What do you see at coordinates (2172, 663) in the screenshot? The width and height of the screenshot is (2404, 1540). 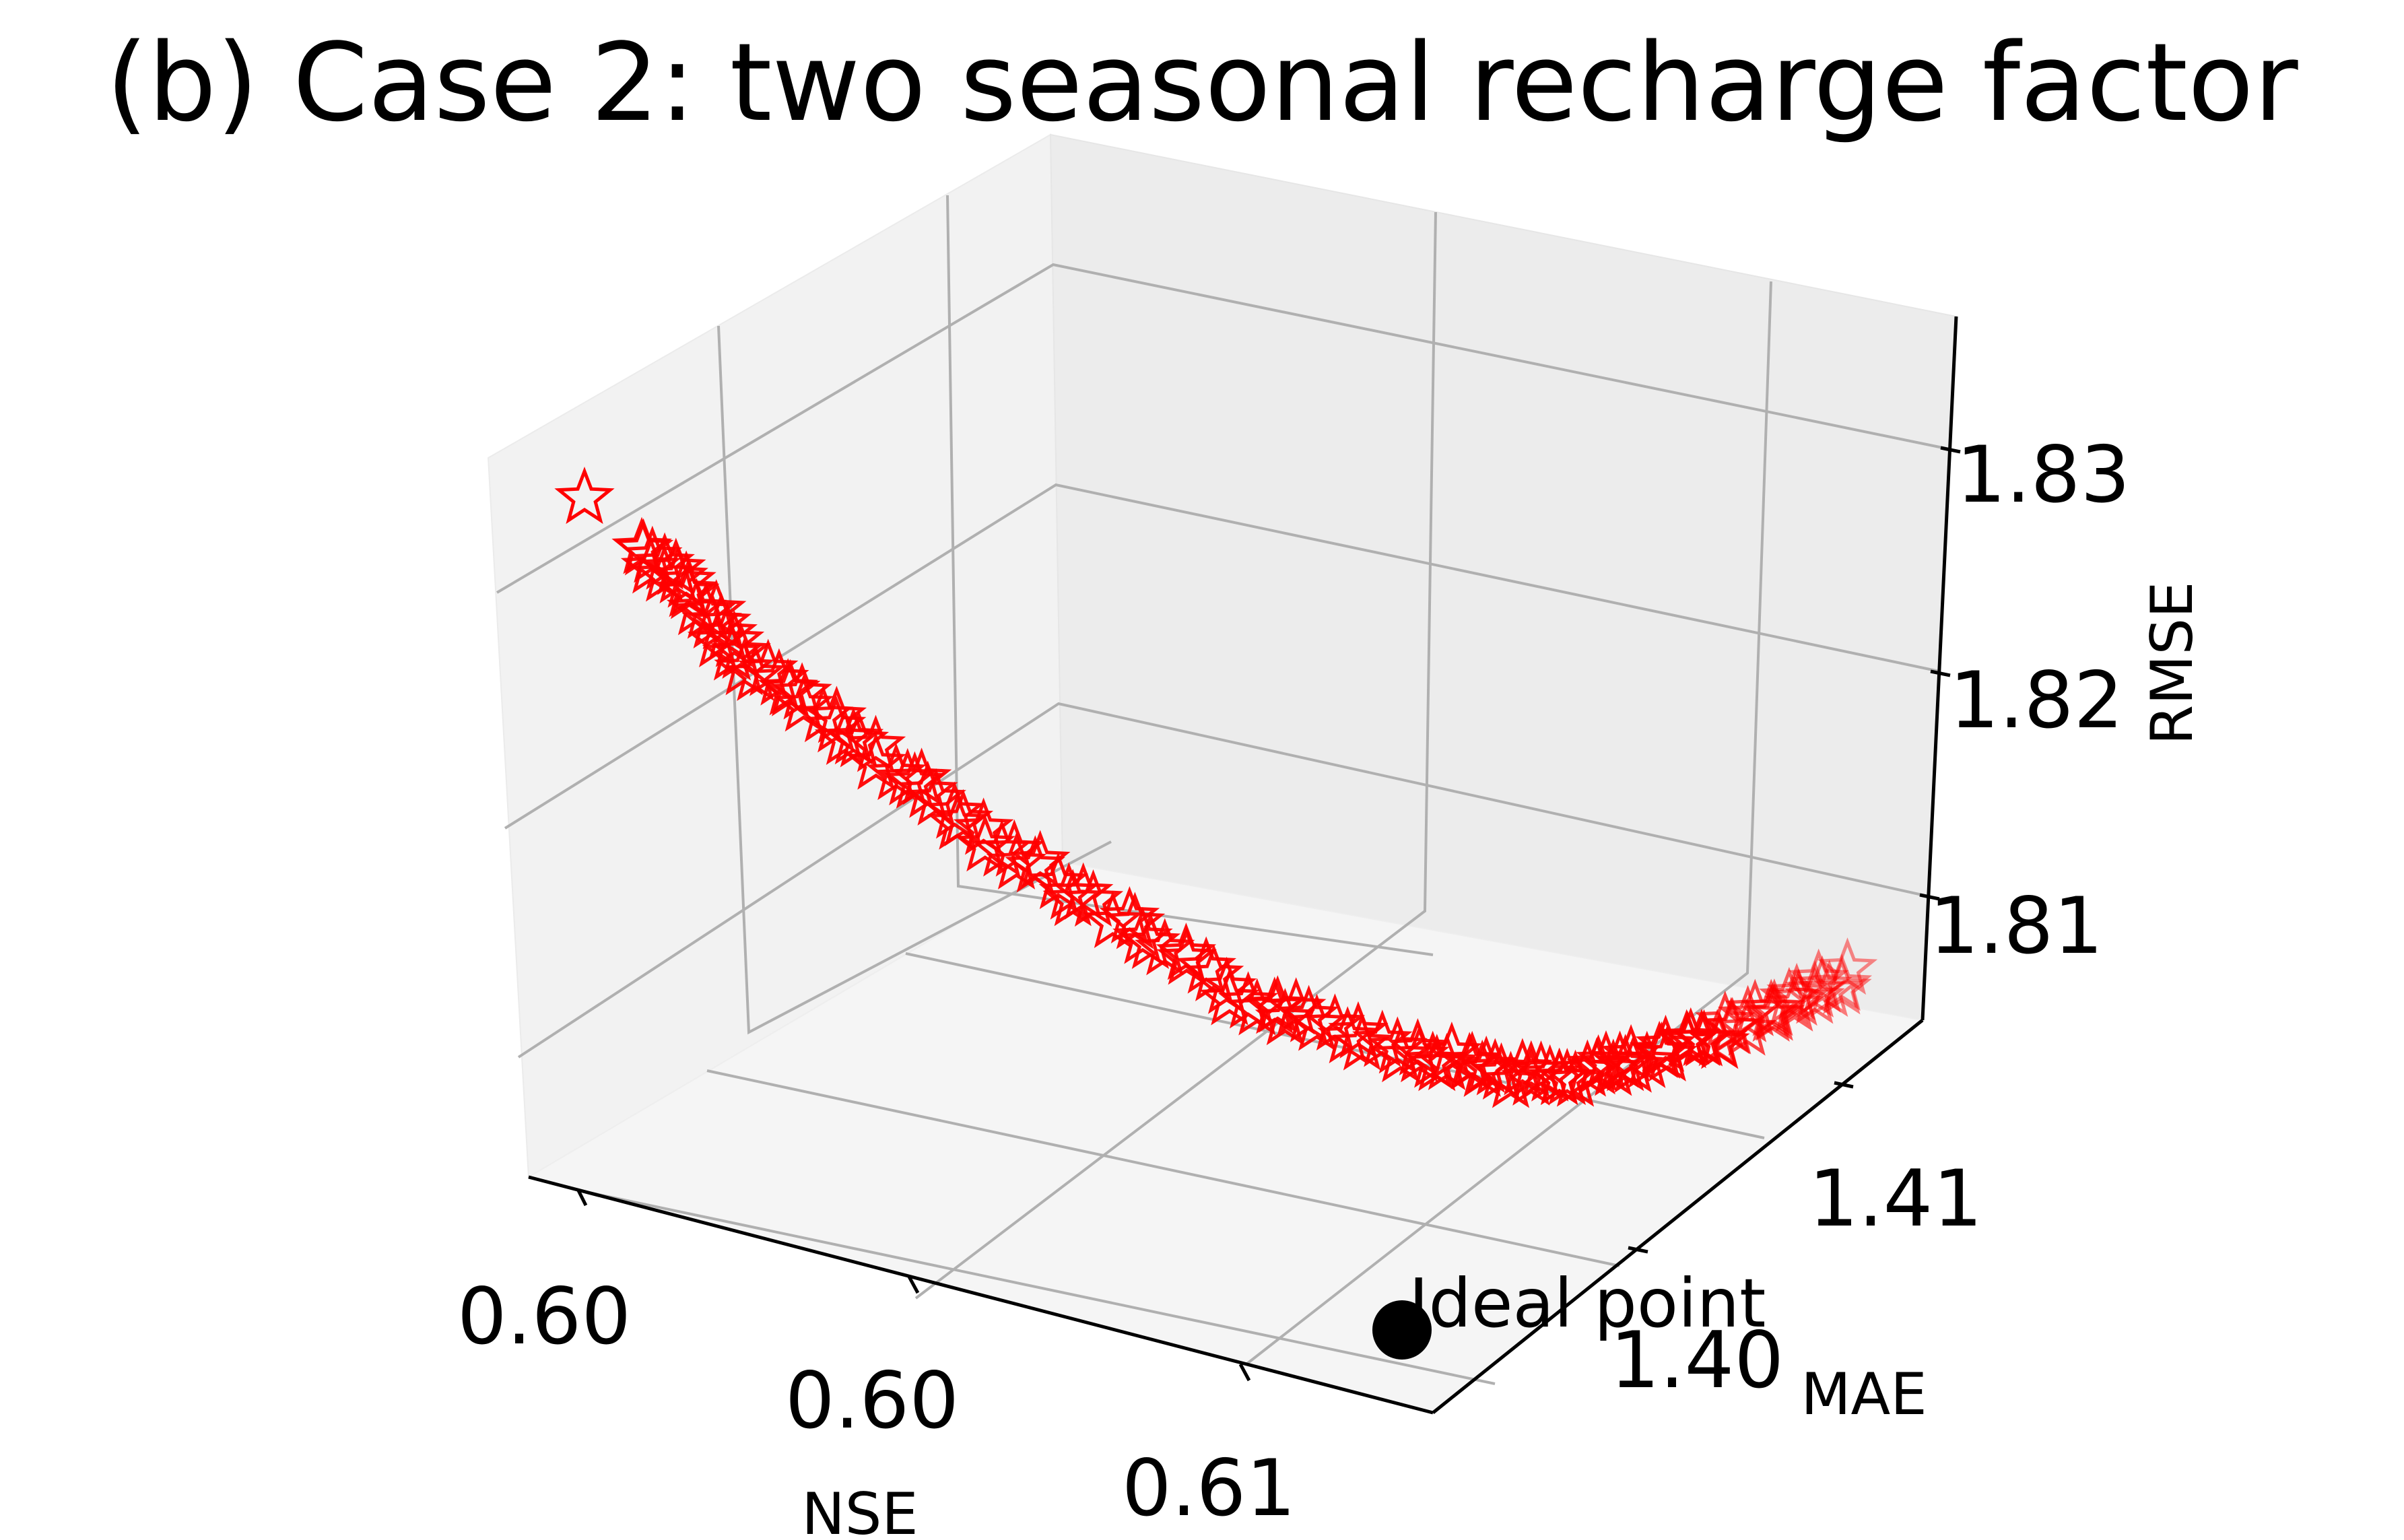 I see `z-axis-label: RMSE` at bounding box center [2172, 663].